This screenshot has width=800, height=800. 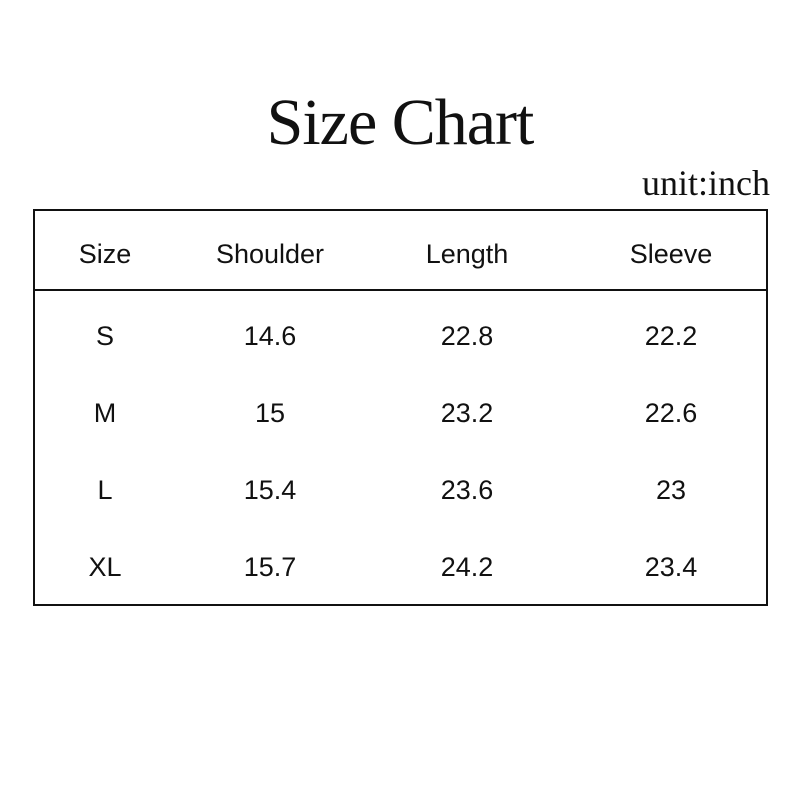 I want to click on table-cell: 15.4, so click(x=270, y=490).